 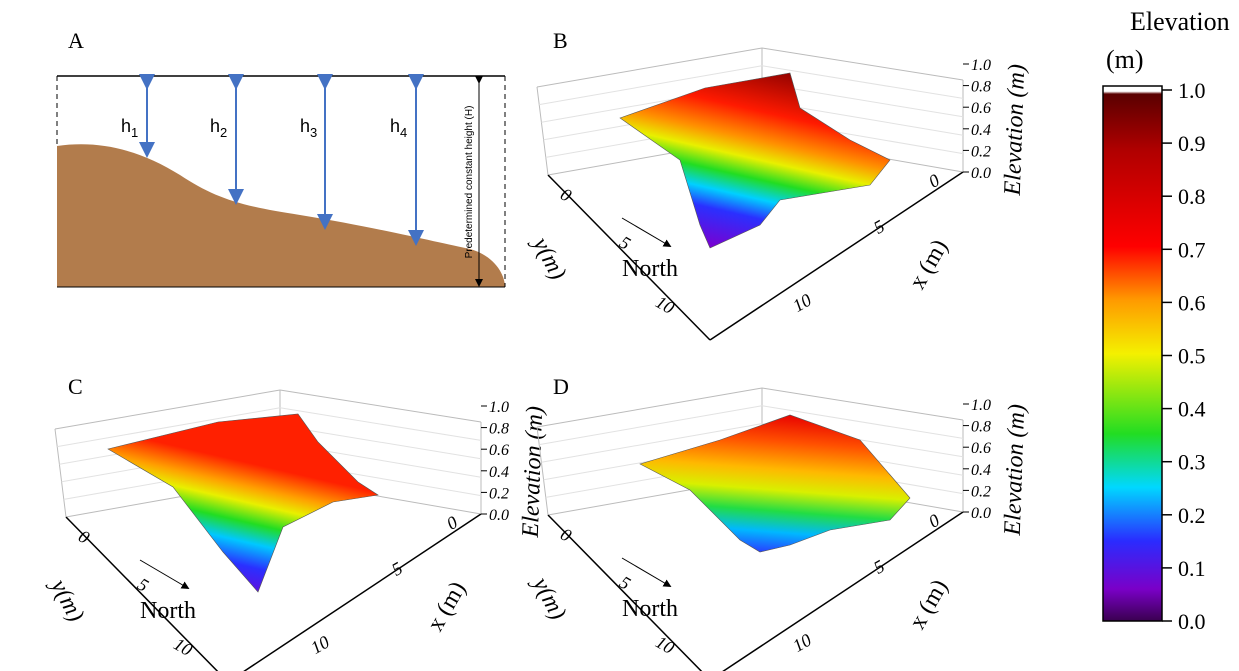 I want to click on height-arrows, so click(x=281, y=160).